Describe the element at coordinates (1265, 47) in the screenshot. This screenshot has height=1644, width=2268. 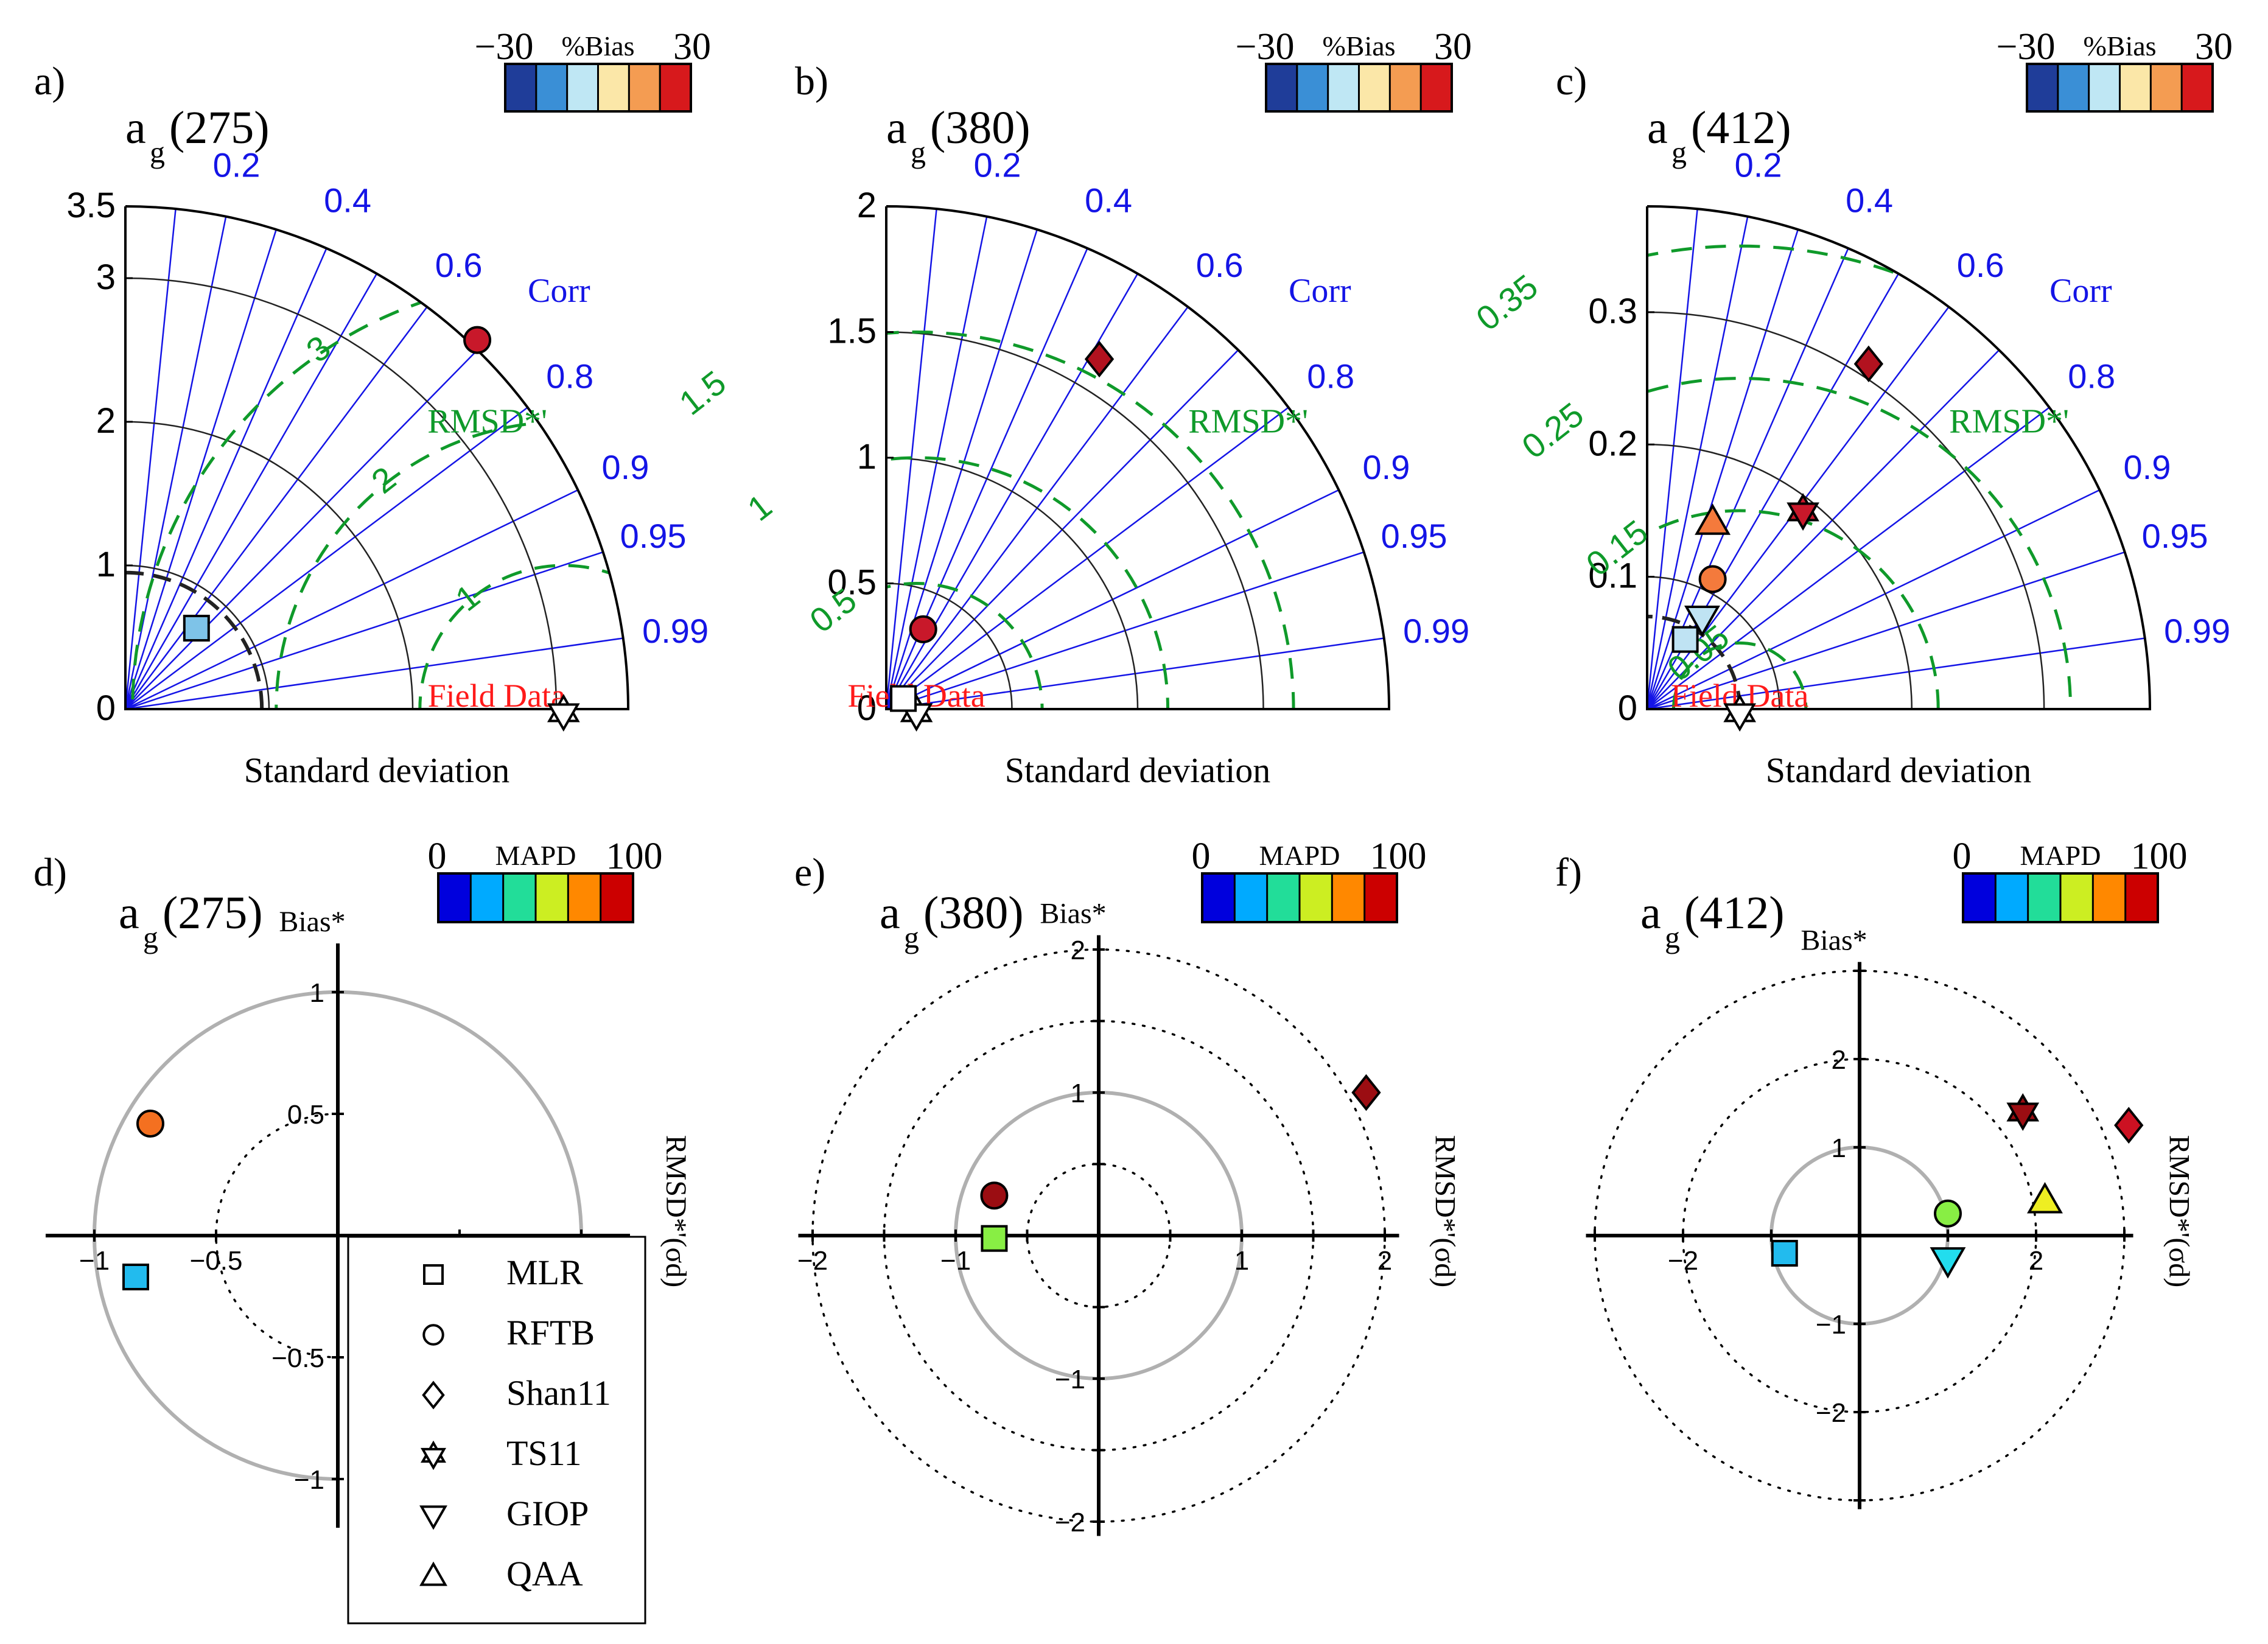
I see `colorbar-min-label: −30` at that location.